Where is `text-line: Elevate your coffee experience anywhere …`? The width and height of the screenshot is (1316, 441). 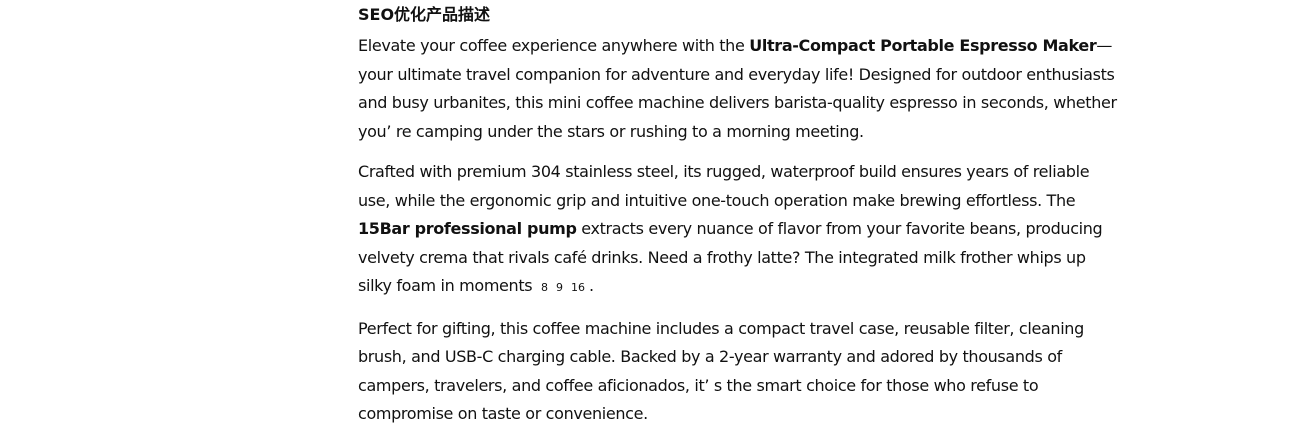
text-line: Elevate your coffee experience anywhere … is located at coordinates (738, 46).